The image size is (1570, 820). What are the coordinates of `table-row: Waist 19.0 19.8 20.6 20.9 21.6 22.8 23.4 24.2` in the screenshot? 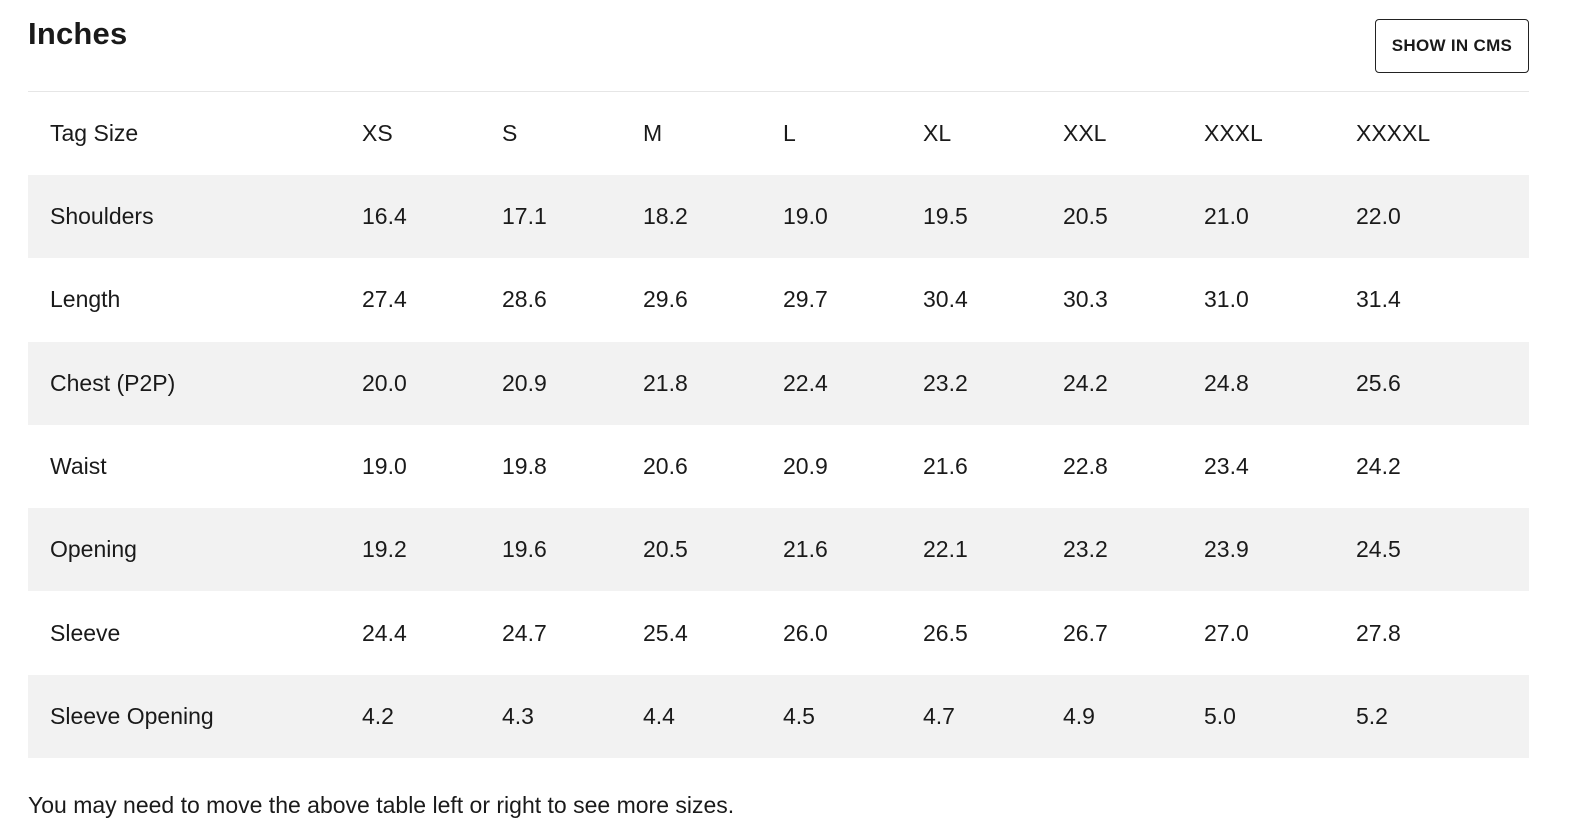 It's located at (778, 466).